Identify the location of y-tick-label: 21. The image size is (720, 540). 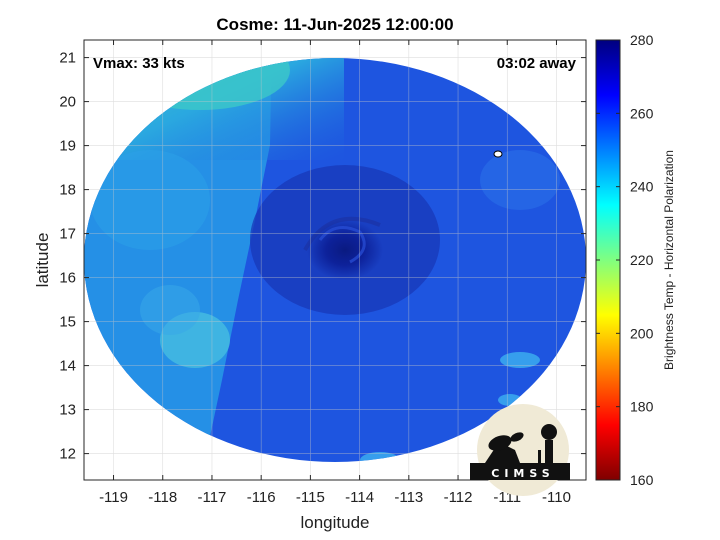
(67, 58).